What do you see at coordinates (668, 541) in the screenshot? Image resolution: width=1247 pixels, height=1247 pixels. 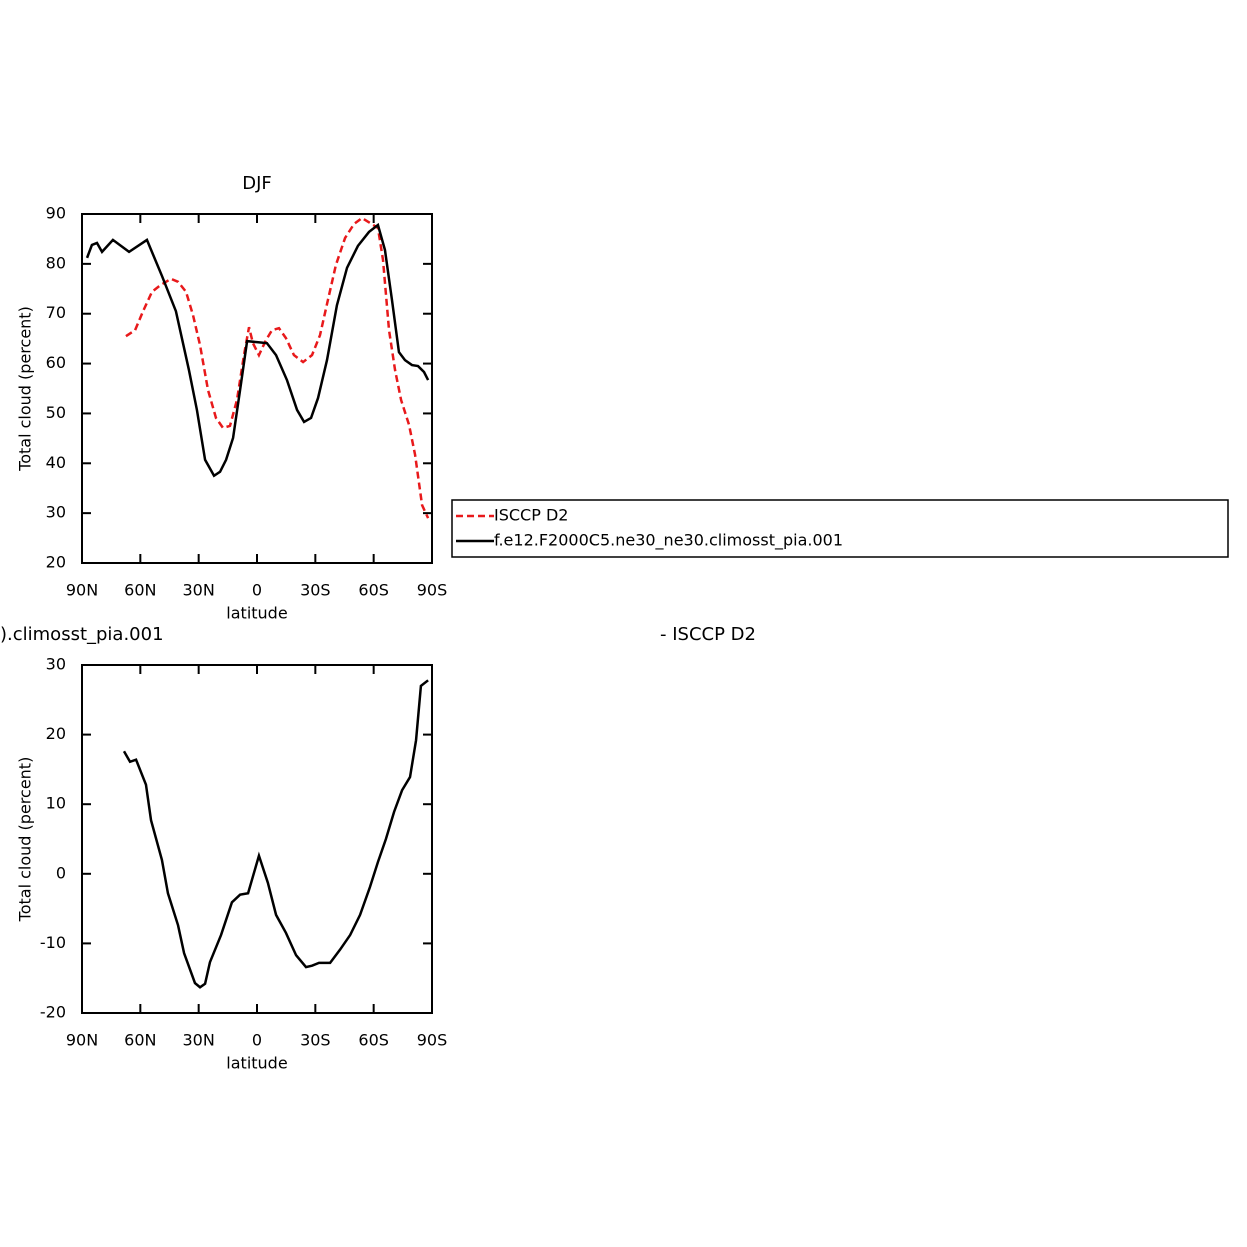 I see `legend-label: f.e12.F2000C5.ne30_ne30.climosst_pia.001` at bounding box center [668, 541].